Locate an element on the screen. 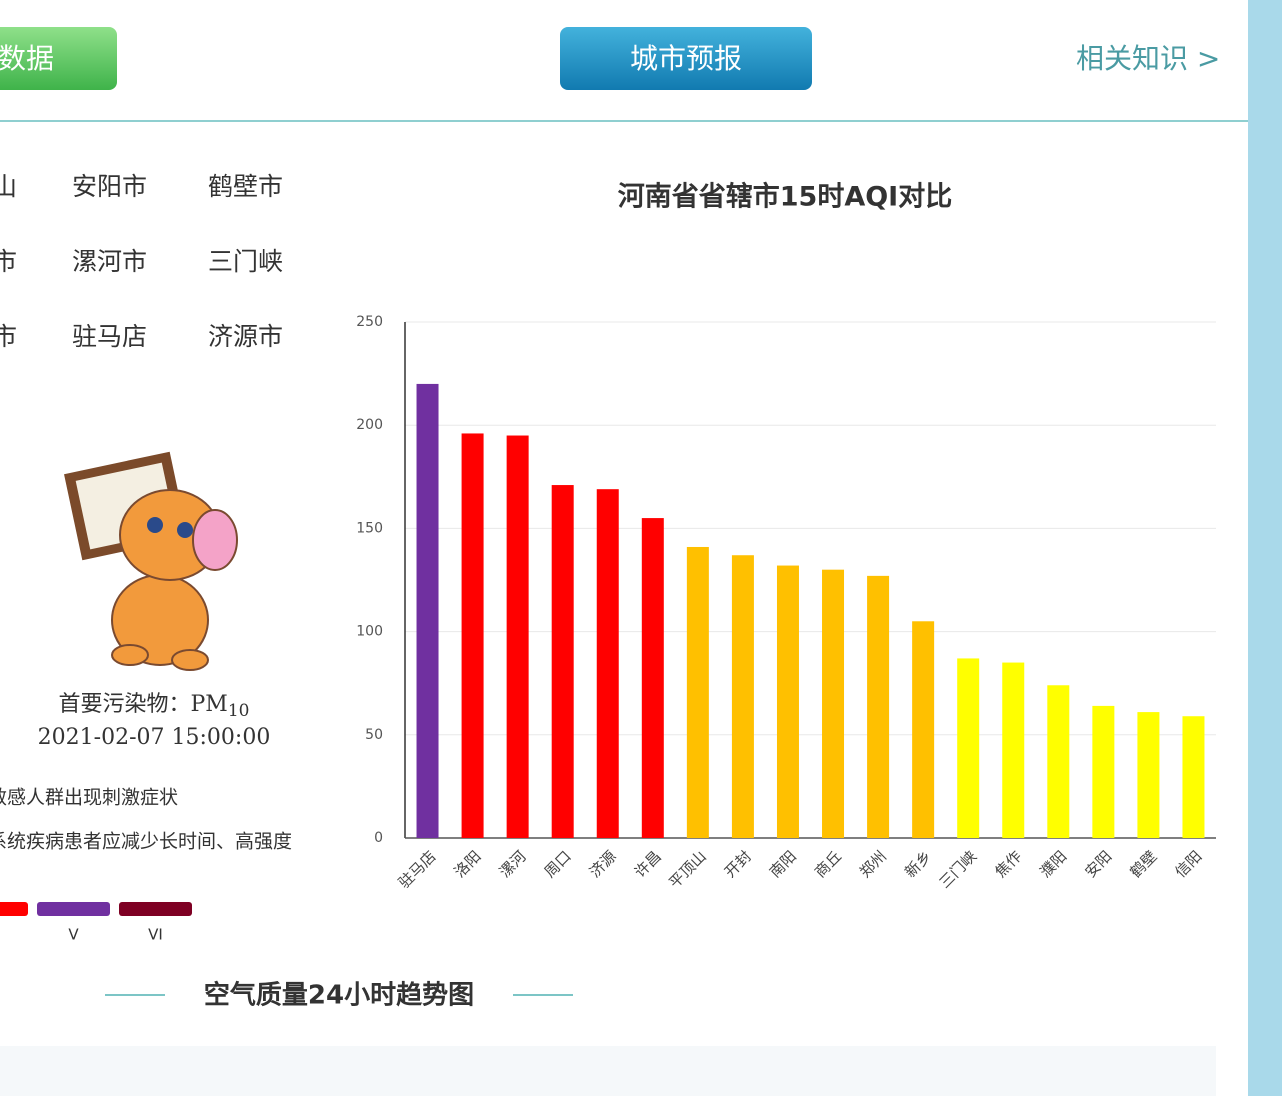 The image size is (1282, 1096). x-tick-label: 濮阳 is located at coordinates (1053, 864).